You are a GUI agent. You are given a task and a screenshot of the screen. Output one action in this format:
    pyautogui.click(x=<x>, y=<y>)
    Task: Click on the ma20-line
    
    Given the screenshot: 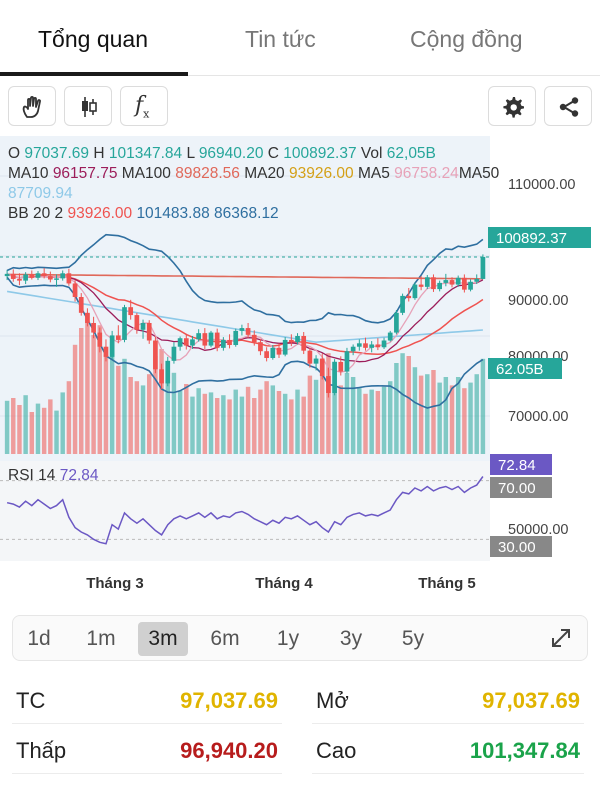 What is the action you would take?
    pyautogui.click(x=245, y=314)
    